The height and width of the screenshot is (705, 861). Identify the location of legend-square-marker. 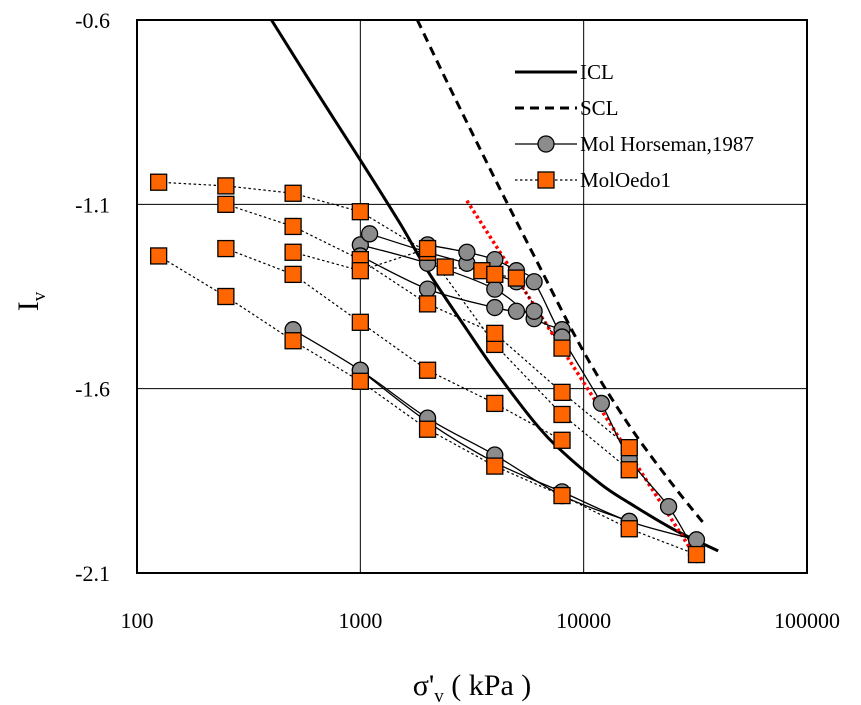
(546, 180).